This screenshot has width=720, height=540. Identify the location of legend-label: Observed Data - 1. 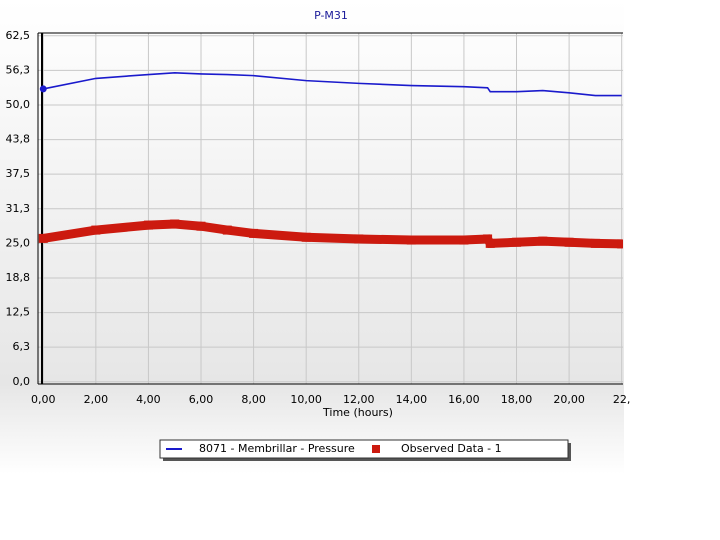
(451, 448).